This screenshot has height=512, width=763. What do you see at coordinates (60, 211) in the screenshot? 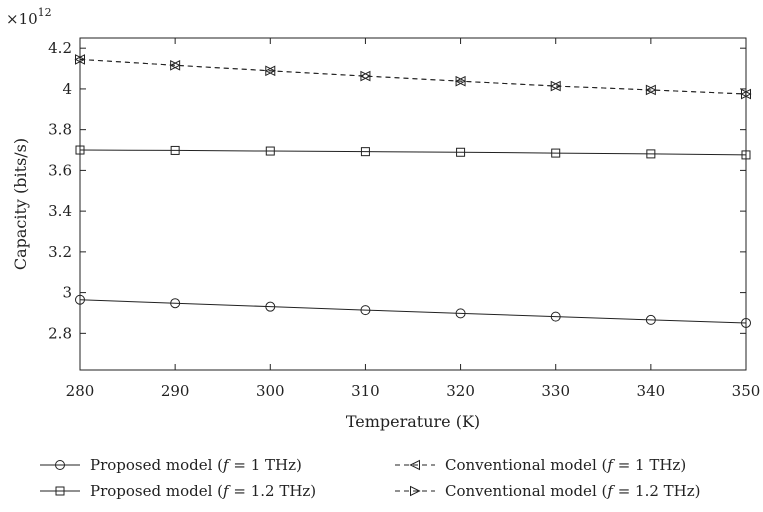
I see `y-tick-label: 3.4` at bounding box center [60, 211].